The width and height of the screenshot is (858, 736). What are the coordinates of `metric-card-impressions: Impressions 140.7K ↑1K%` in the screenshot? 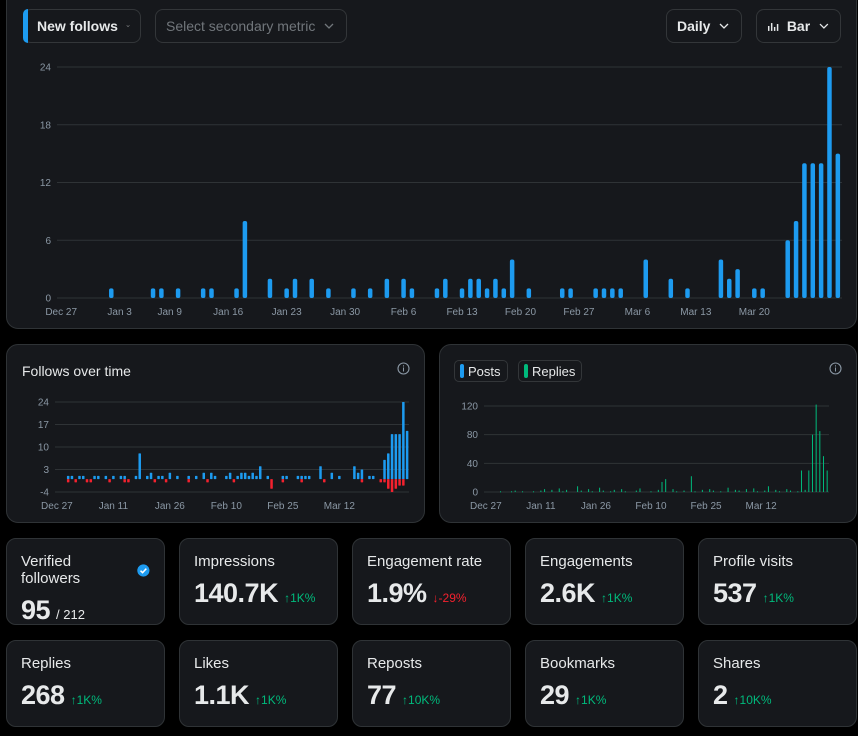 It's located at (258, 581).